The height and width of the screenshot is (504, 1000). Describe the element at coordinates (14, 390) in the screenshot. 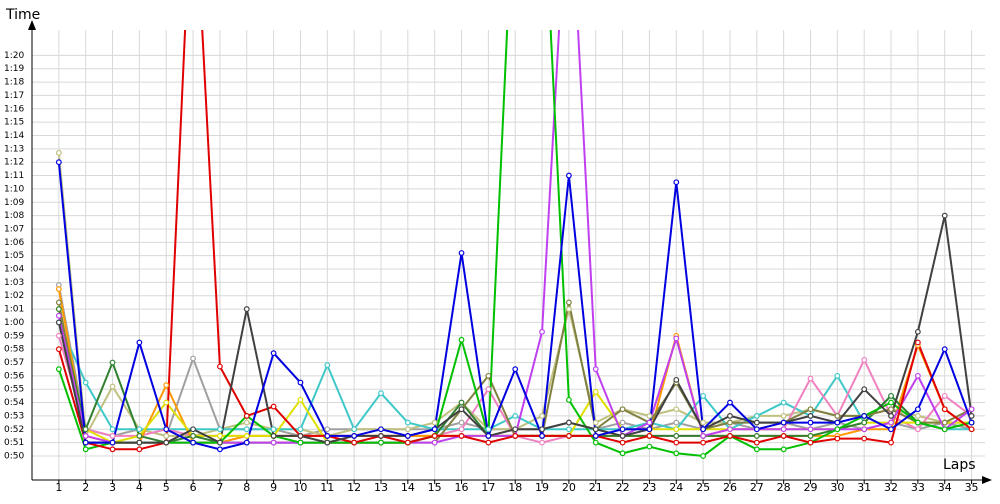

I see `y-tick-label: 0:55` at that location.